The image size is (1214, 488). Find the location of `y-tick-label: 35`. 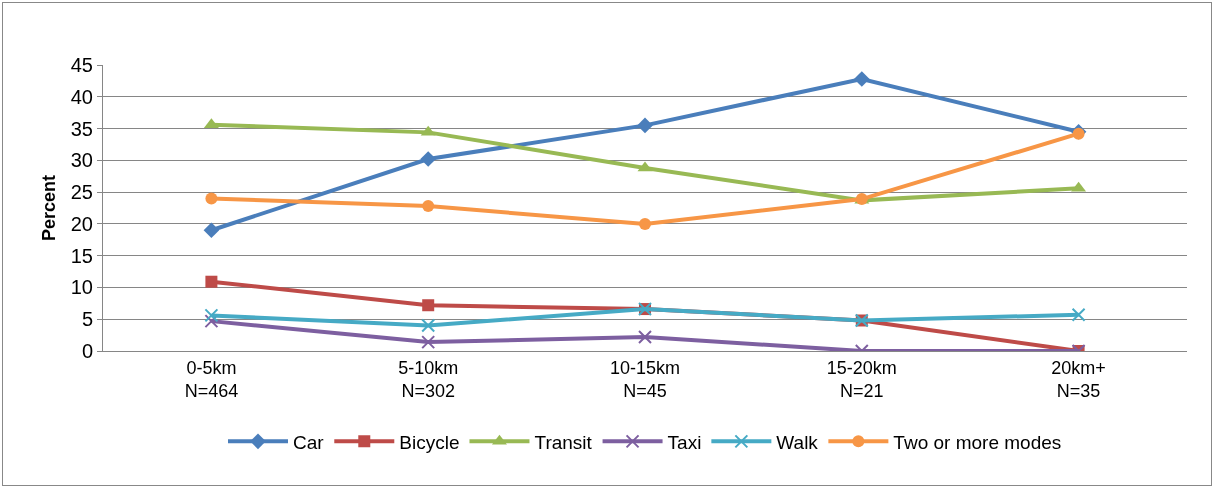

y-tick-label: 35 is located at coordinates (81, 128).